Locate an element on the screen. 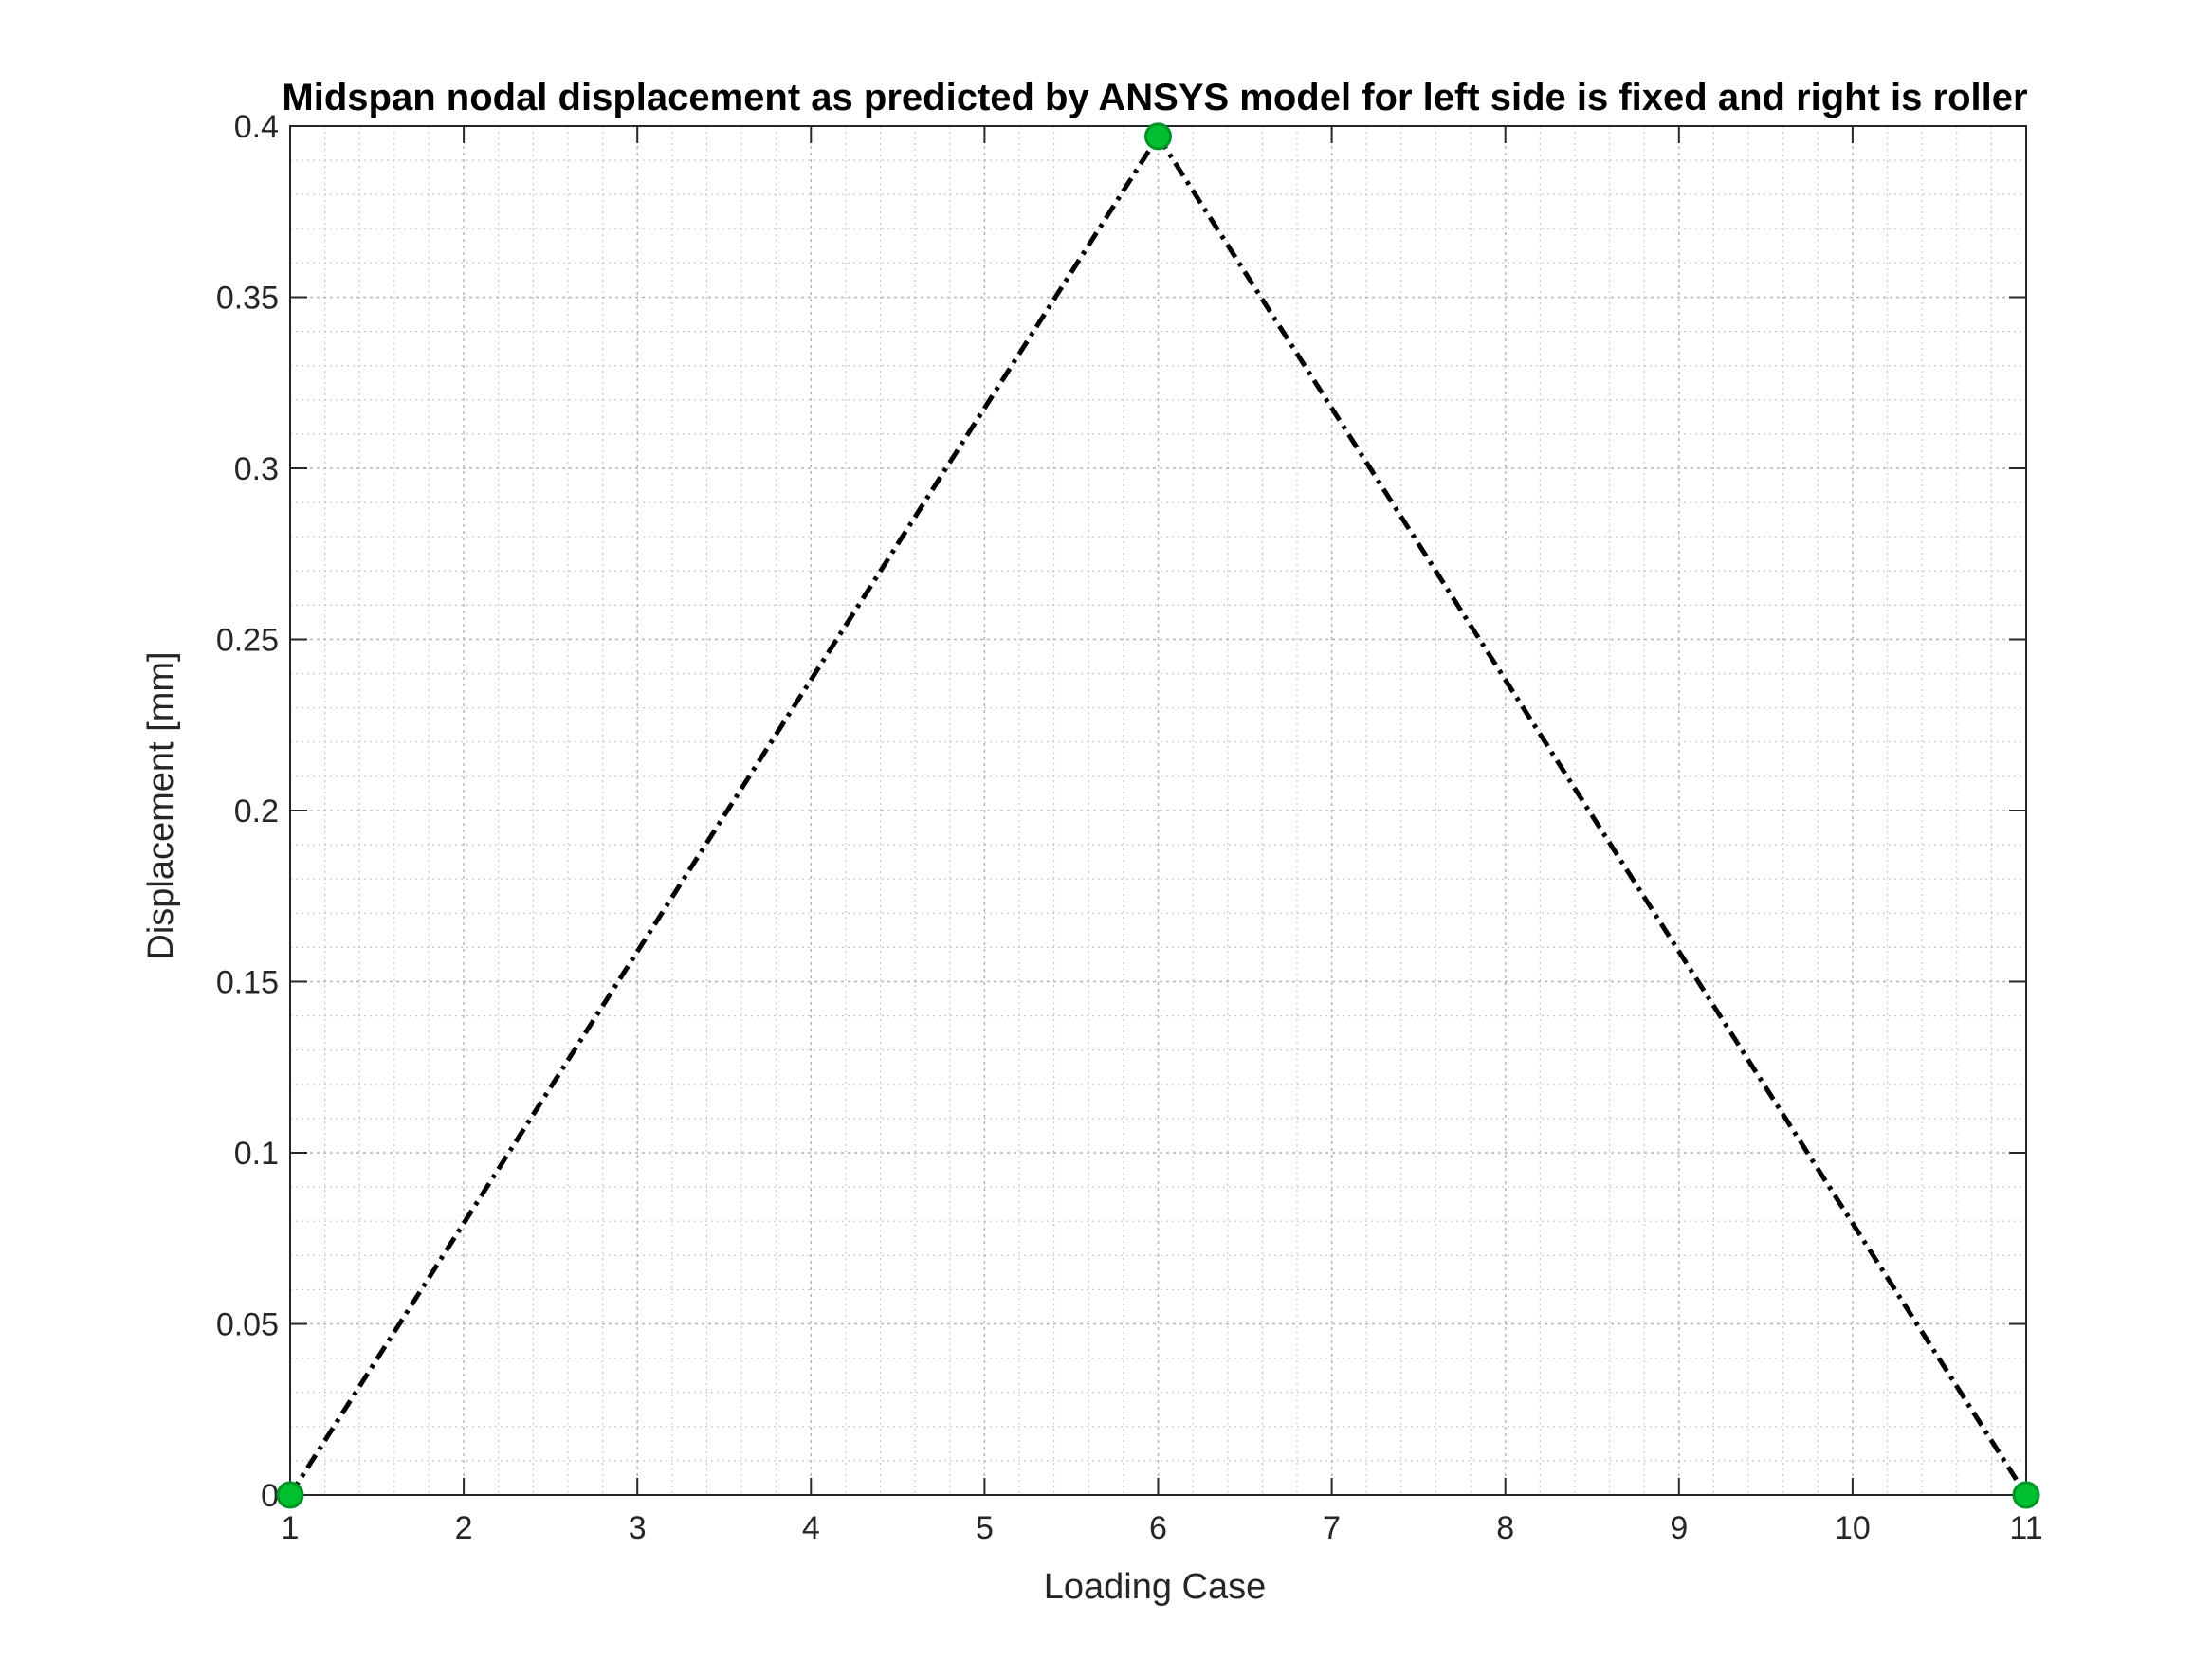  y-tick-label: 0.15 is located at coordinates (247, 983).